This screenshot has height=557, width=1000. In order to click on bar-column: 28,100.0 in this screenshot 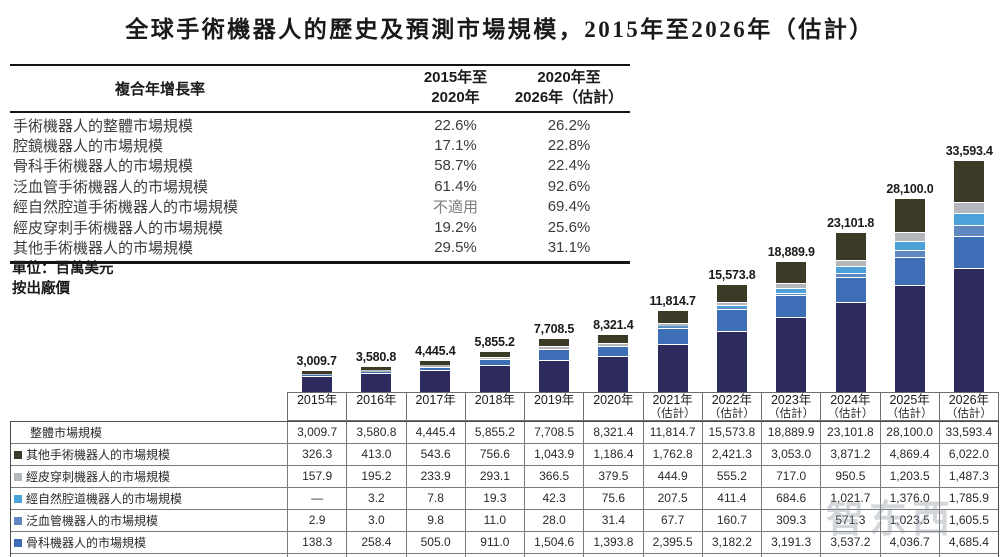, I will do `click(909, 265)`.